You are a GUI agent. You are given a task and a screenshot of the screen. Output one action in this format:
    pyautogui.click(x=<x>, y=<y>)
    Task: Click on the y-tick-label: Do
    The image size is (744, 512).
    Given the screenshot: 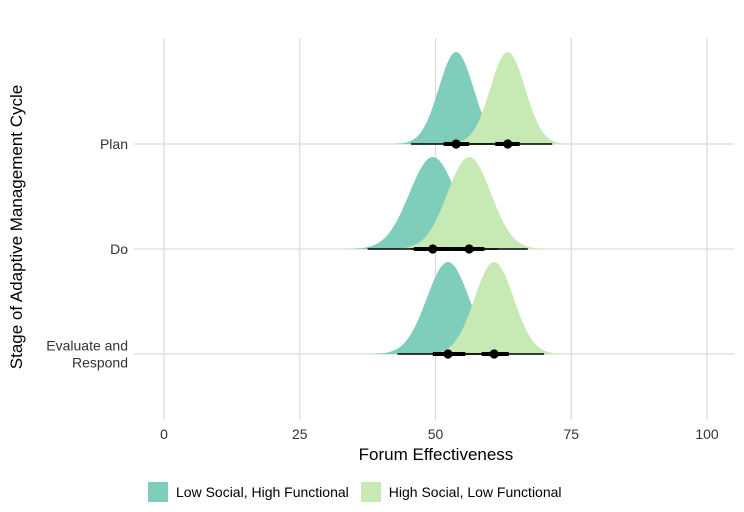 What is the action you would take?
    pyautogui.click(x=119, y=249)
    